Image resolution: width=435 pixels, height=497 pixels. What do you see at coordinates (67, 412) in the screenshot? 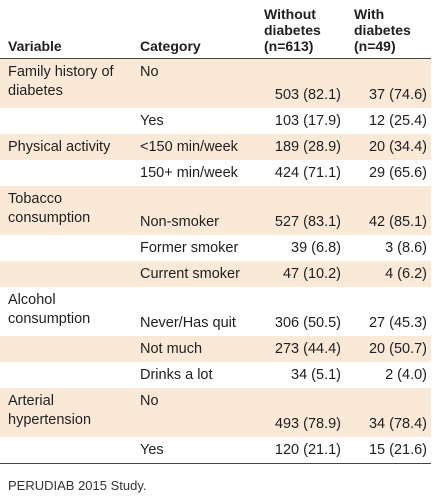
I see `variable-cell: Arterial hypertension` at bounding box center [67, 412].